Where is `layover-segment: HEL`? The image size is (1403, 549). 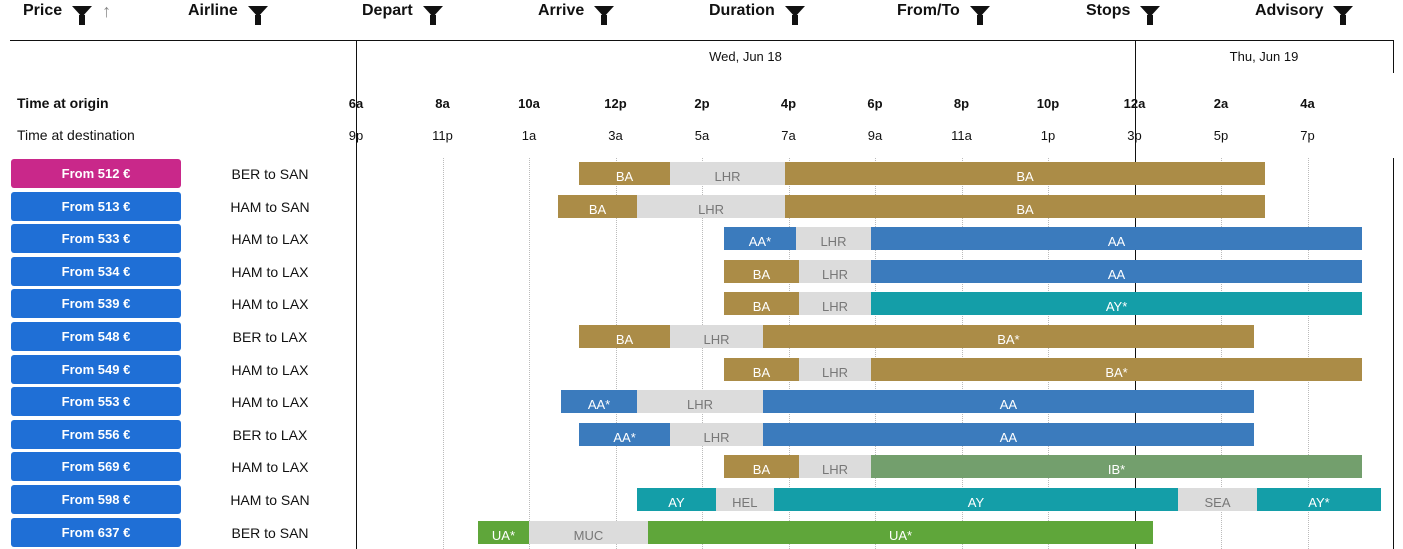 layover-segment: HEL is located at coordinates (744, 499).